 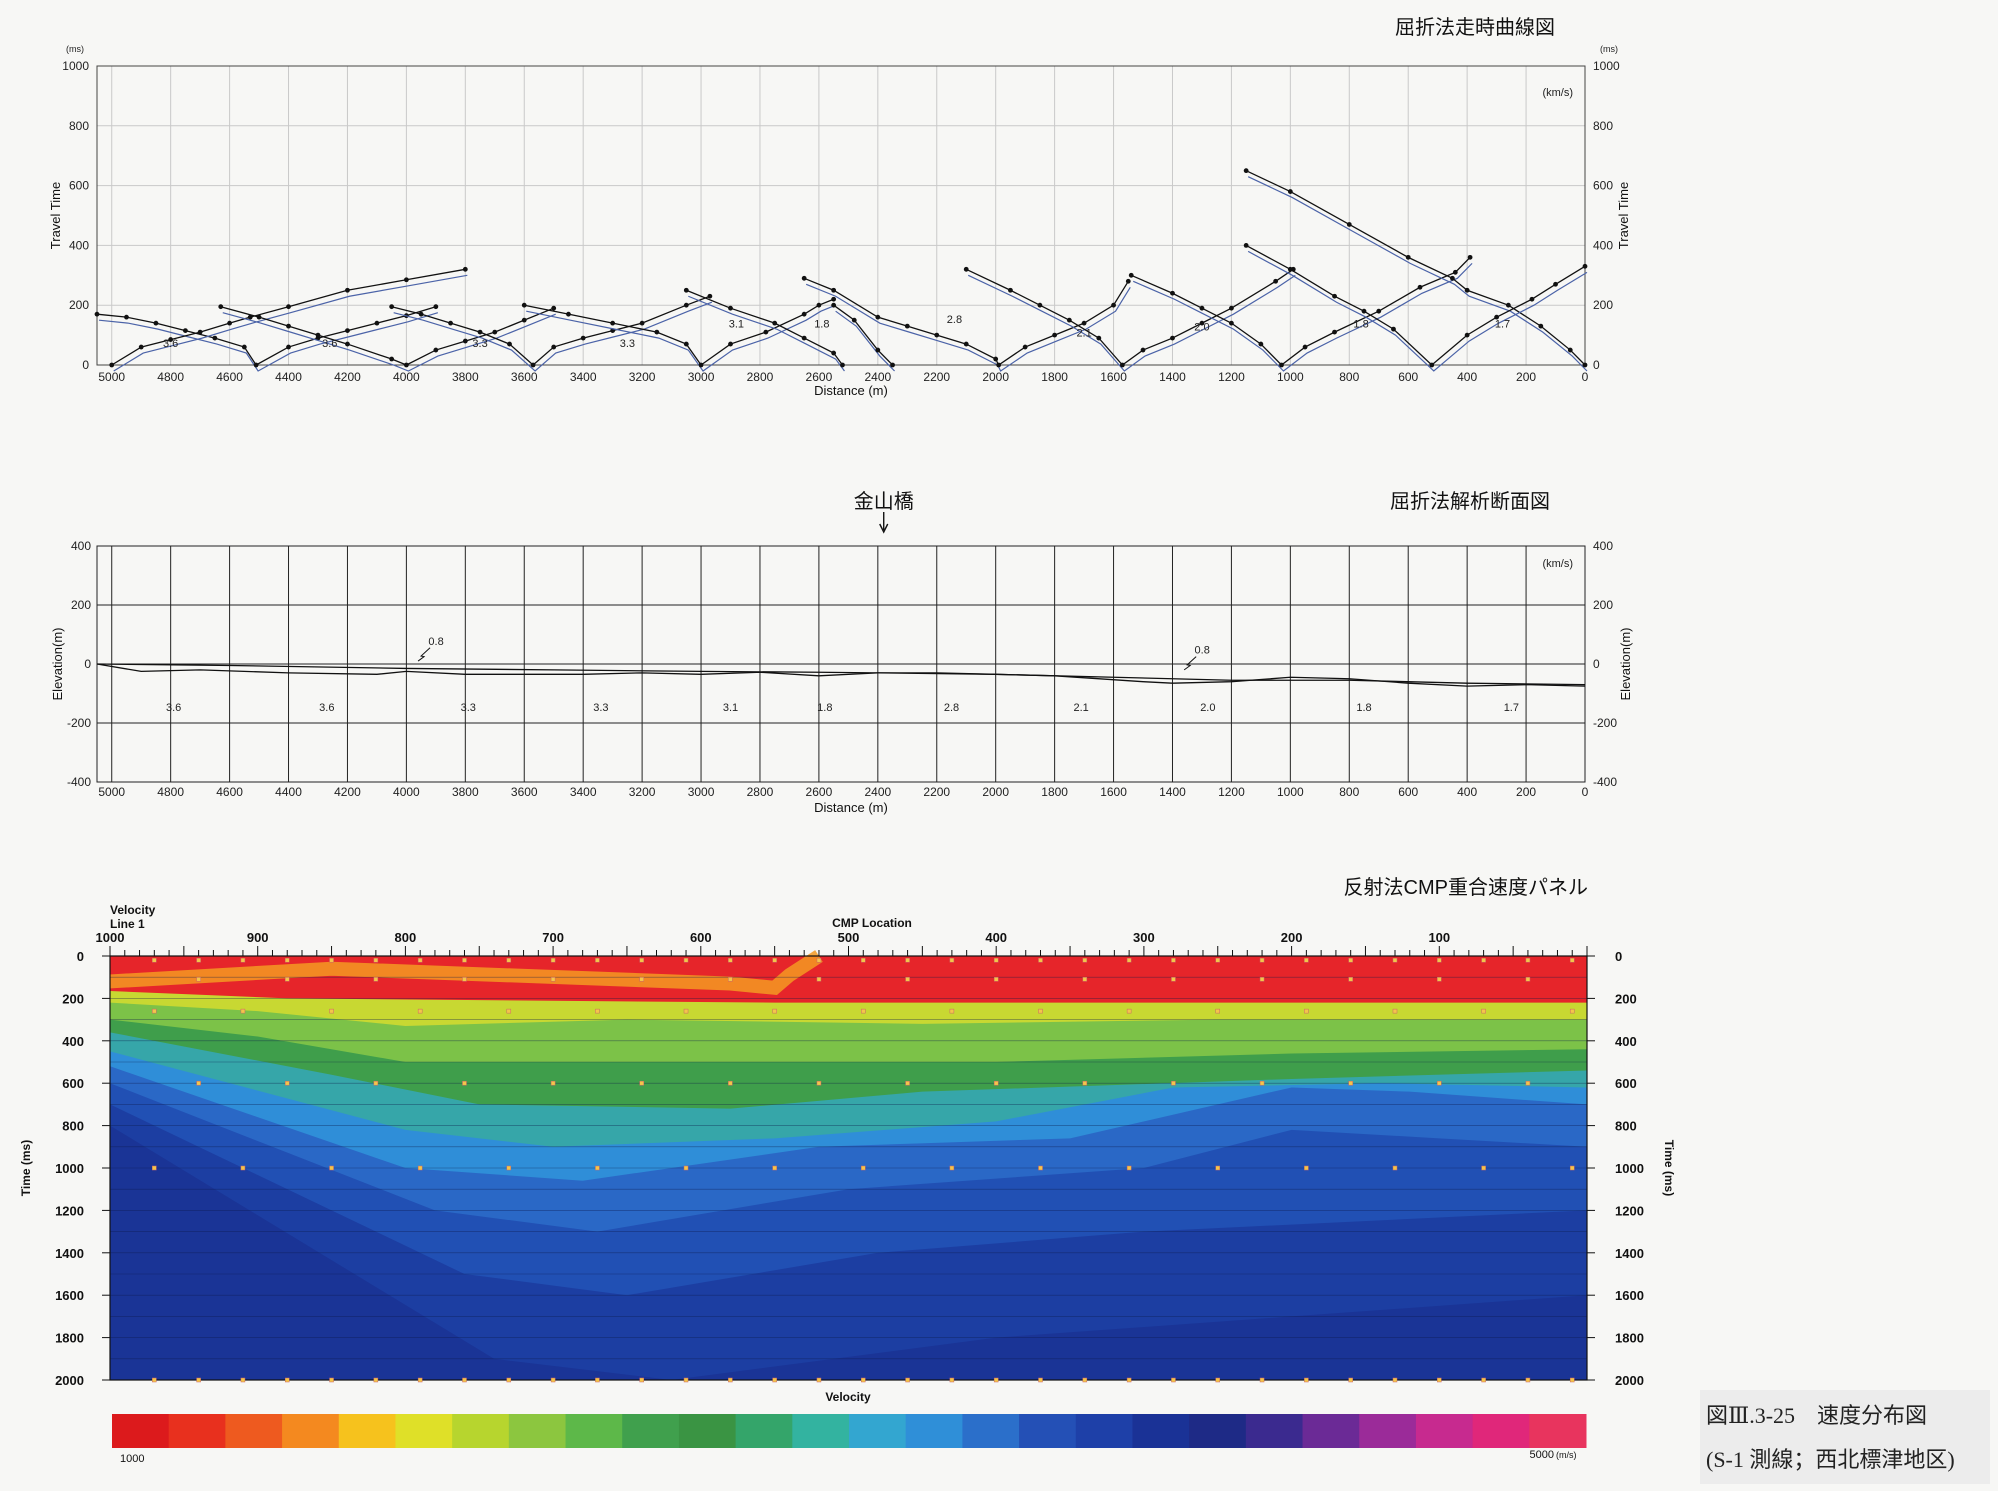 I want to click on velocity-panel-xlabel: CMP Location, so click(x=872, y=923).